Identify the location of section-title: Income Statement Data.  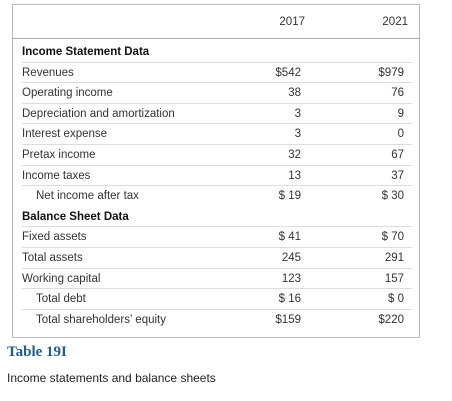
(86, 52).